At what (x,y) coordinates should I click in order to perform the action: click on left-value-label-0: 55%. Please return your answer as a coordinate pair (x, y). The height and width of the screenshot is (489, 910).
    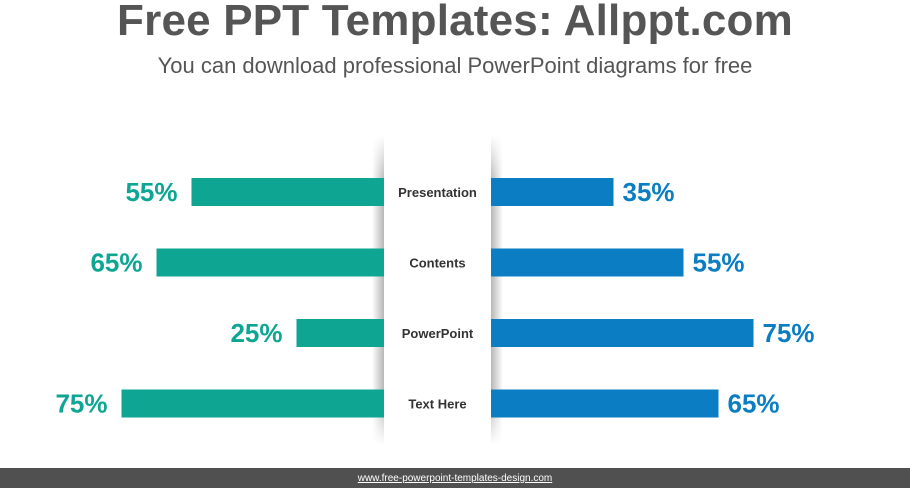
    Looking at the image, I should click on (151, 192).